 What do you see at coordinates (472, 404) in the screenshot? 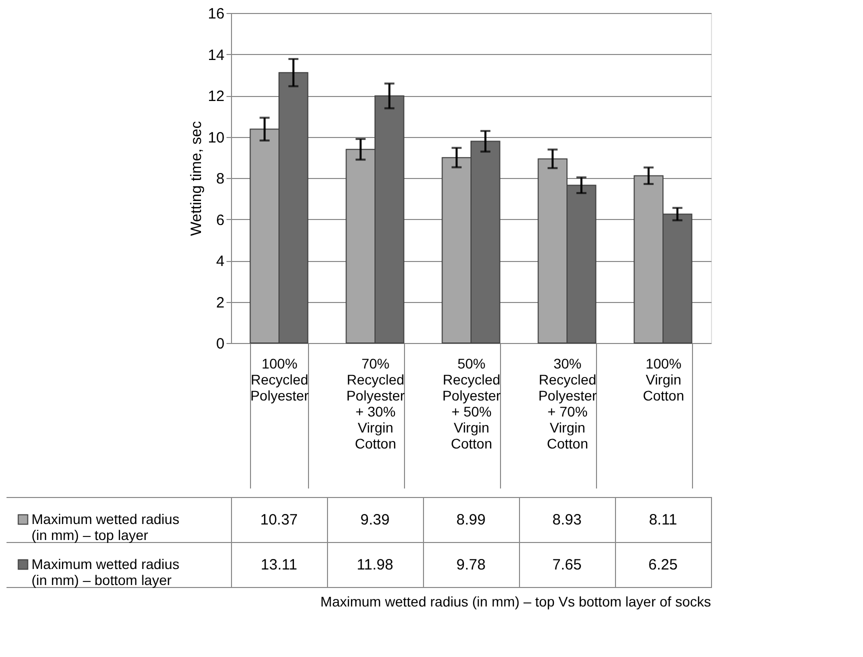
I see `x-tick-label: 50% Recycled Polyester + 50% Virgin Cotton` at bounding box center [472, 404].